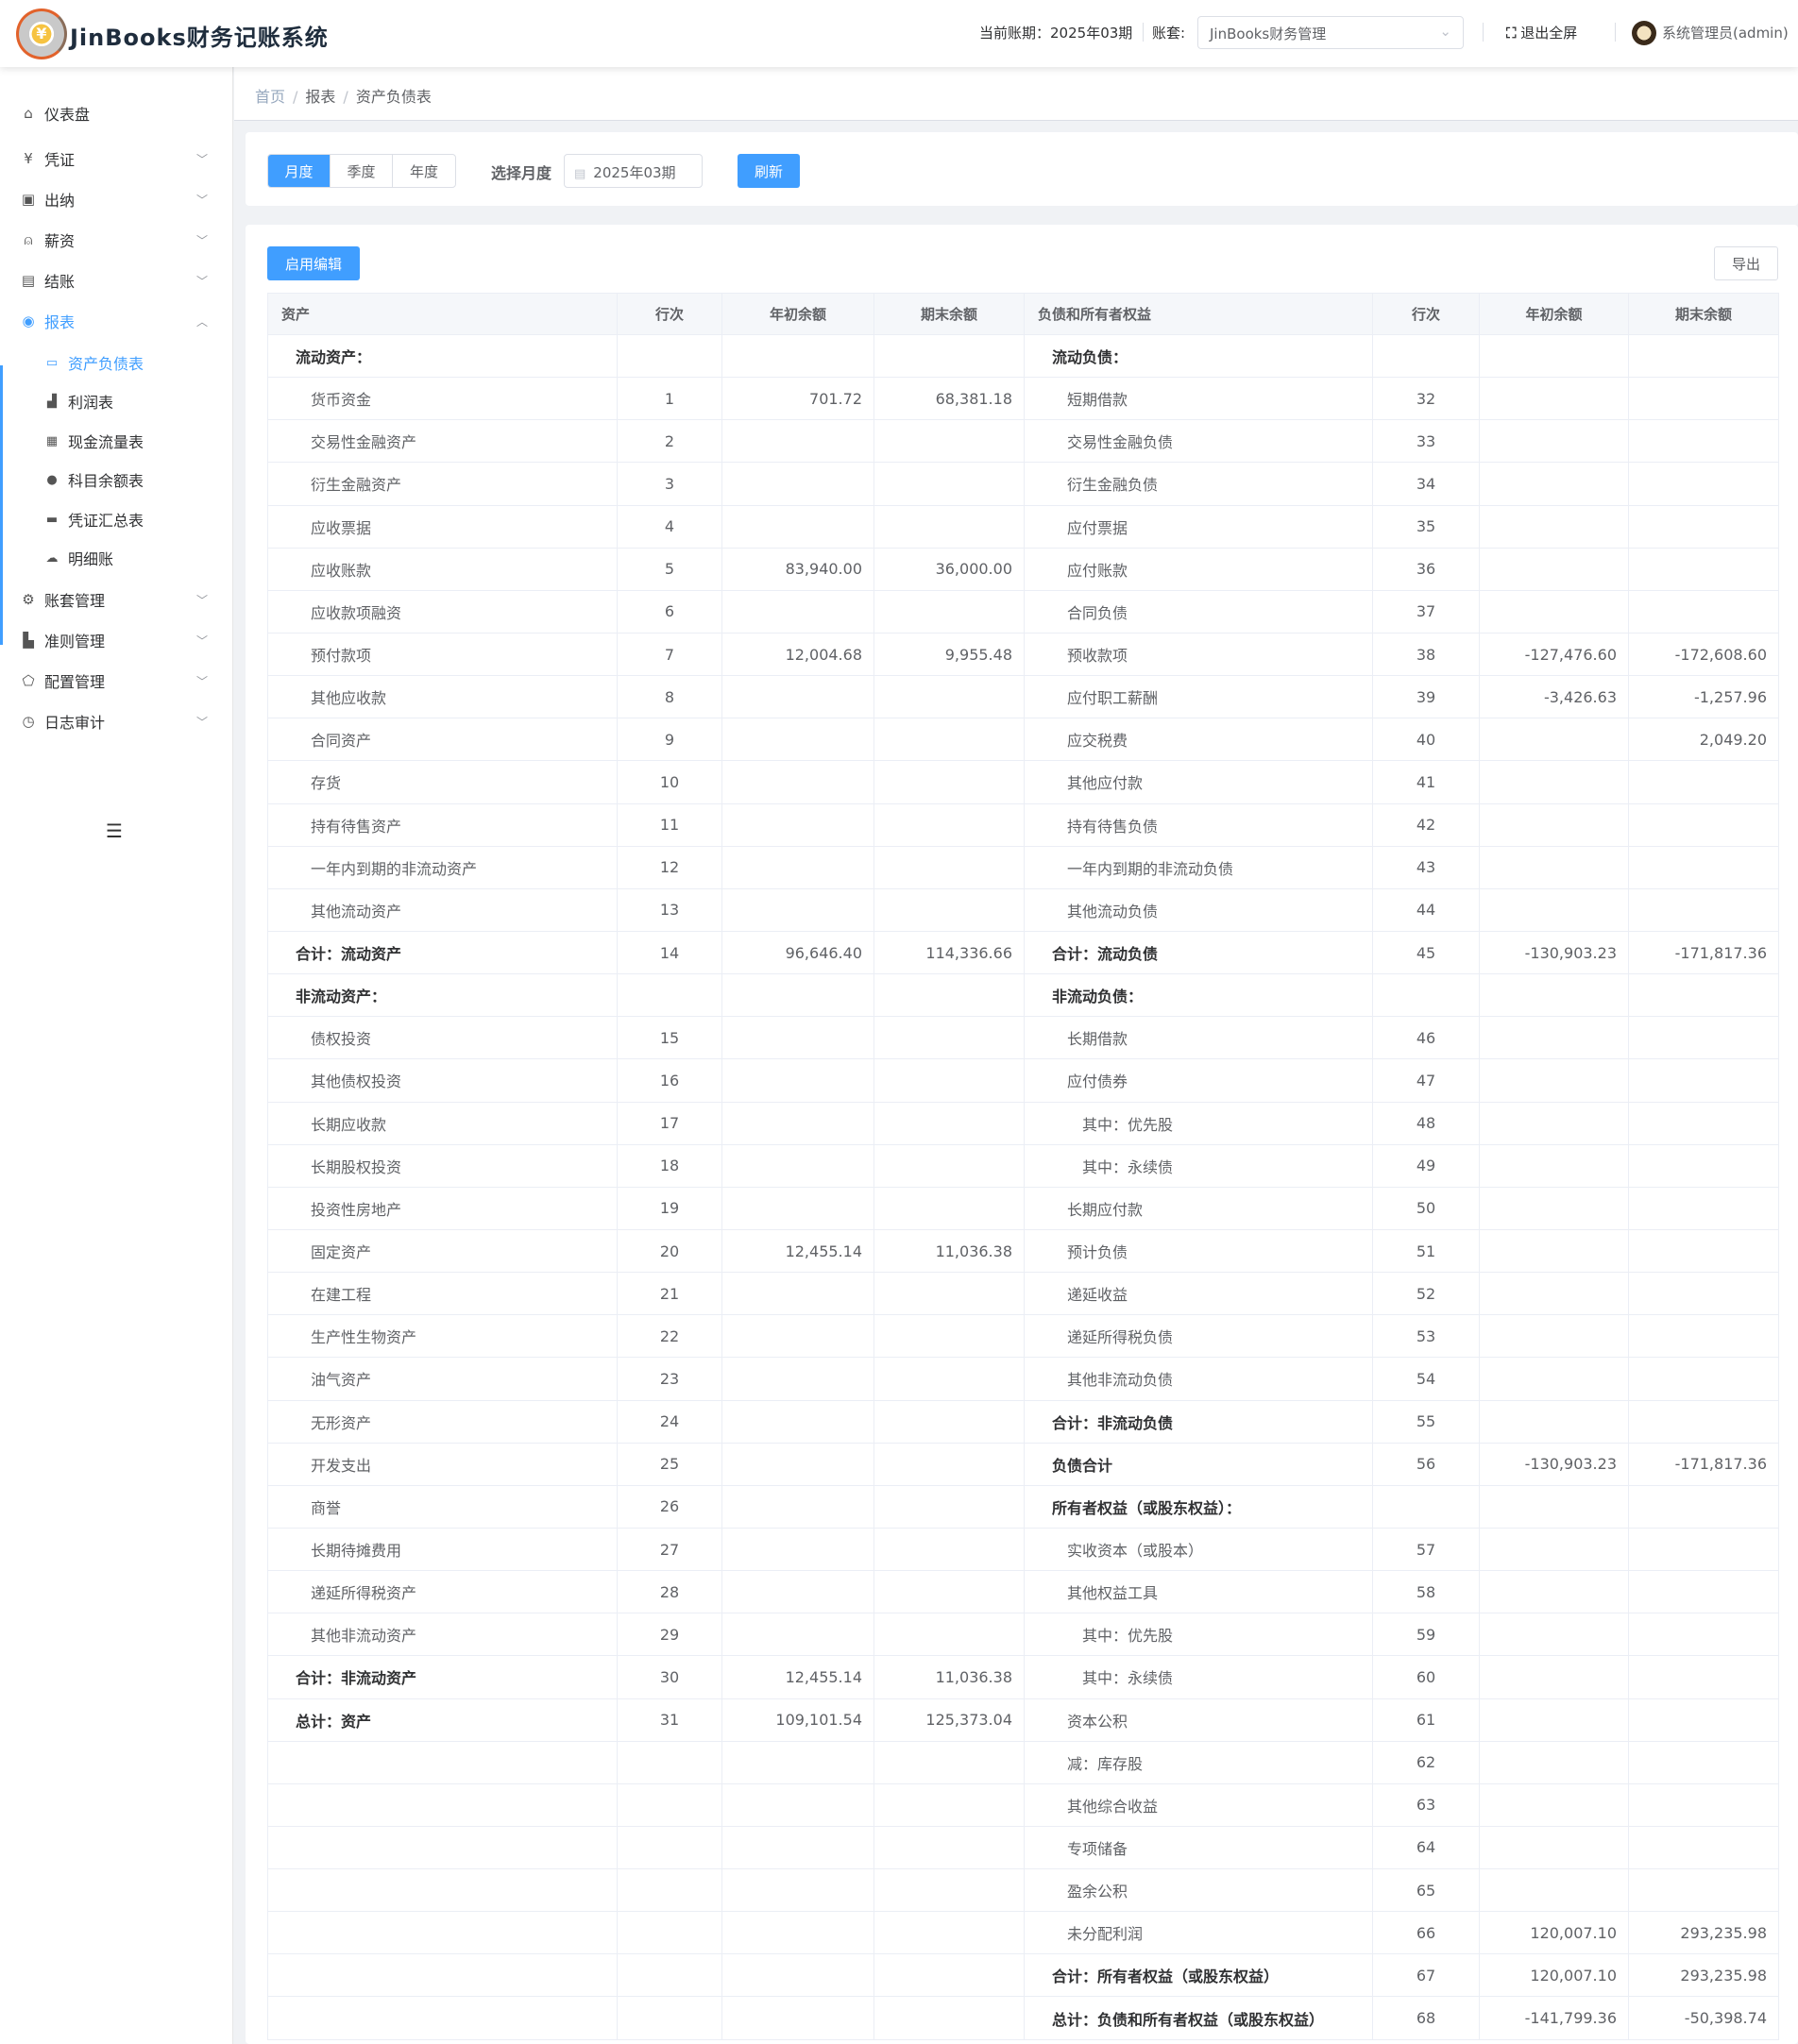 This screenshot has height=2044, width=1798. Describe the element at coordinates (669, 1165) in the screenshot. I see `asset-line-no: 18` at that location.